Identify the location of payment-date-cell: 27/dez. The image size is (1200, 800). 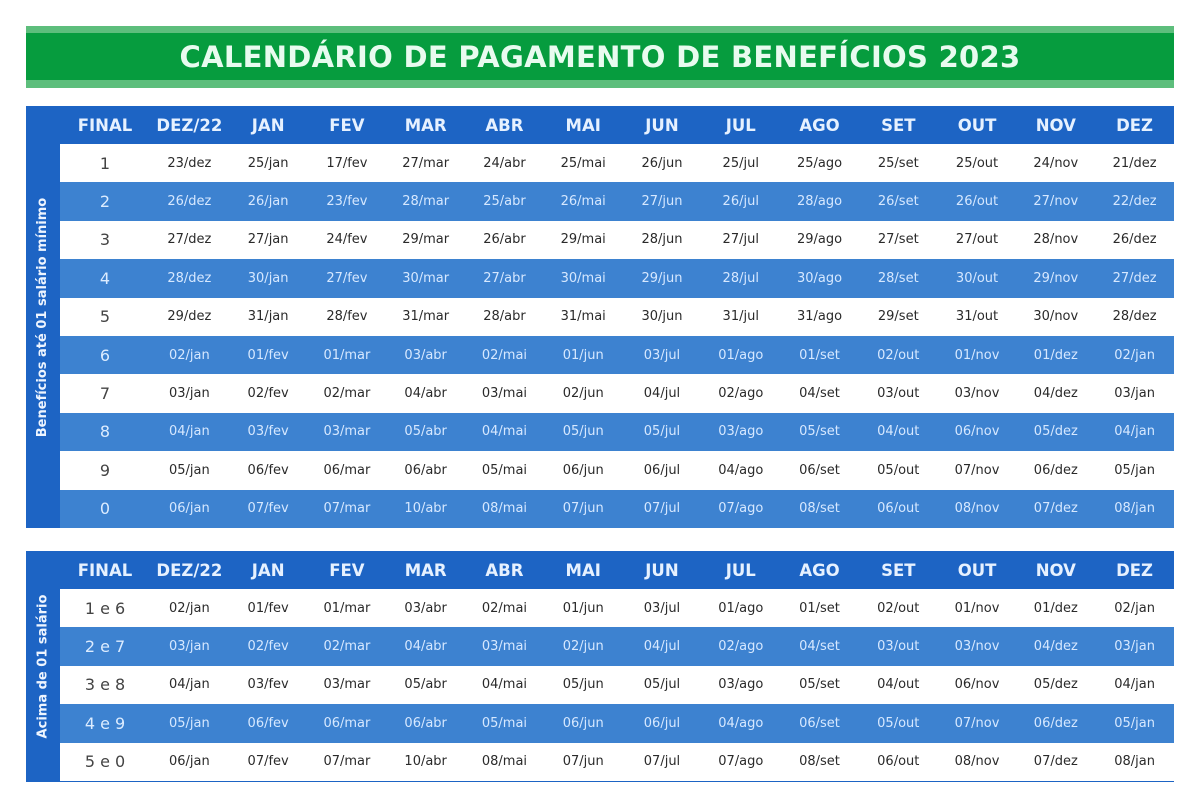
(1134, 278).